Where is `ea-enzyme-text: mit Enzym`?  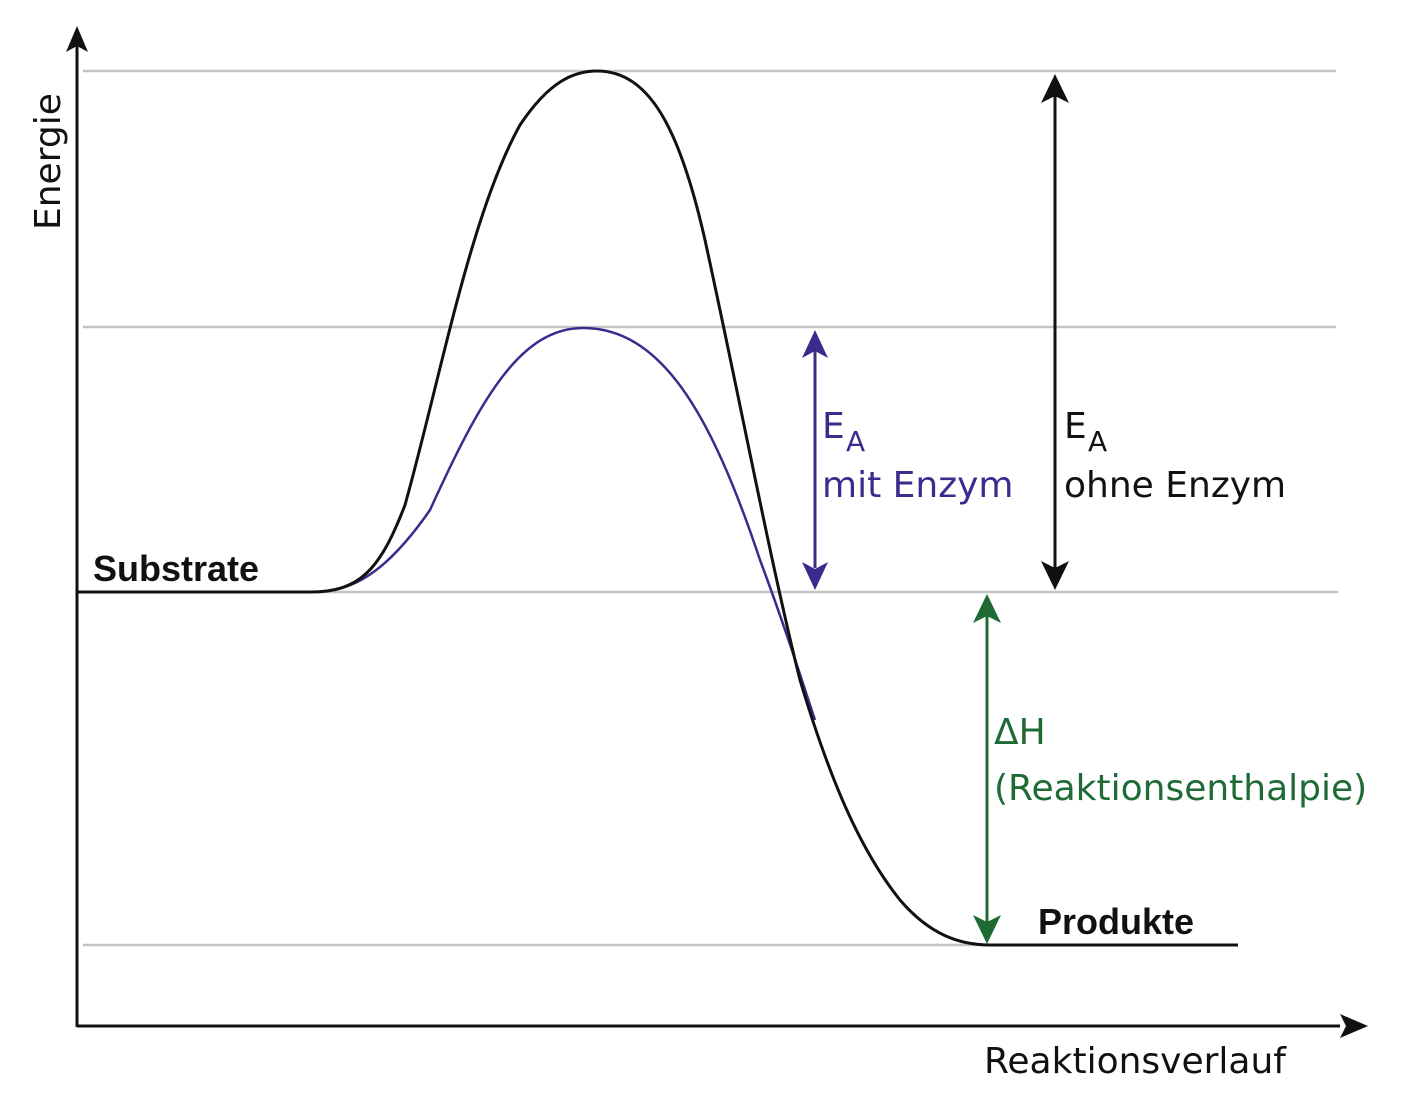
ea-enzyme-text: mit Enzym is located at coordinates (917, 485).